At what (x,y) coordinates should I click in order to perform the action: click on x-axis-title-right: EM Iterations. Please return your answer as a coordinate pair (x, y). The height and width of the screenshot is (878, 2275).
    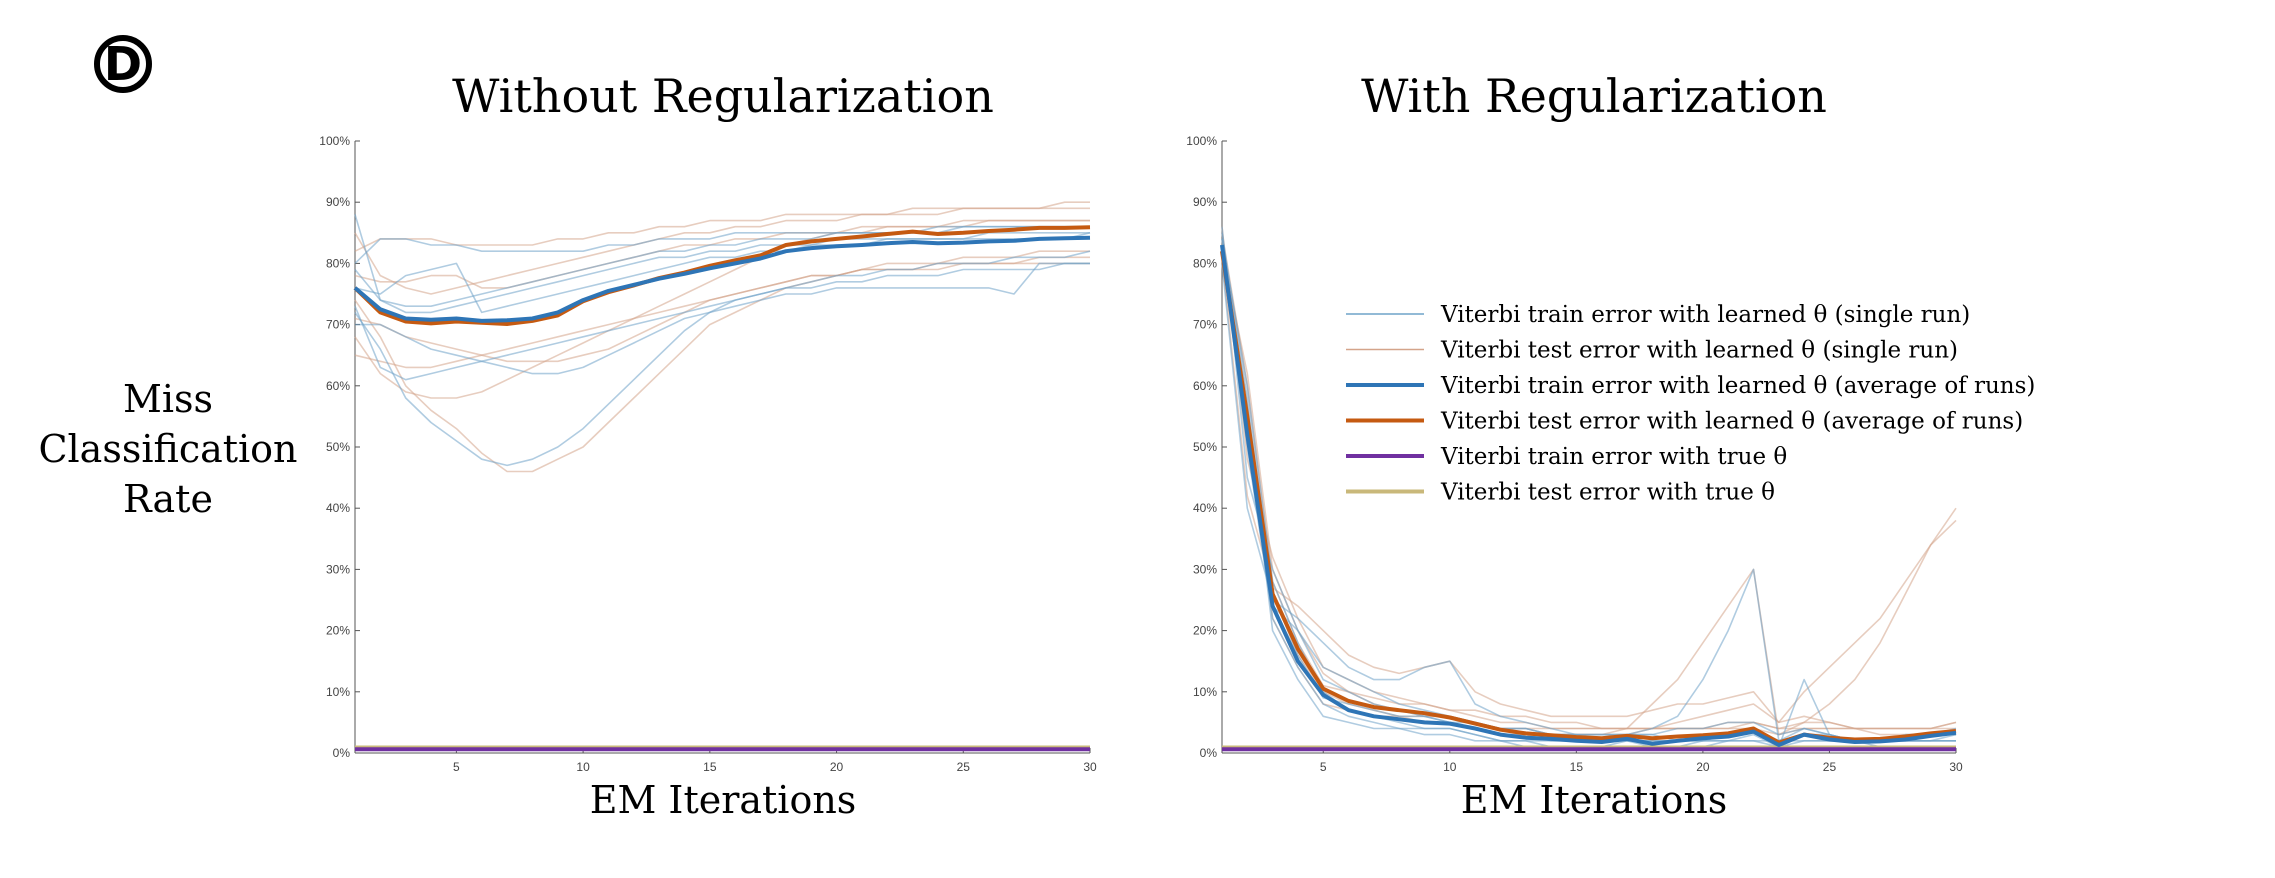
    Looking at the image, I should click on (1594, 800).